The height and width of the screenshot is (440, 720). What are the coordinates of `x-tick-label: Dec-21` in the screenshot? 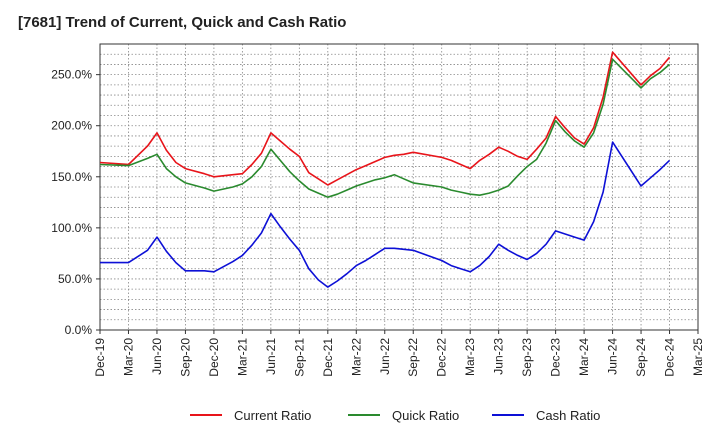 It's located at (328, 357).